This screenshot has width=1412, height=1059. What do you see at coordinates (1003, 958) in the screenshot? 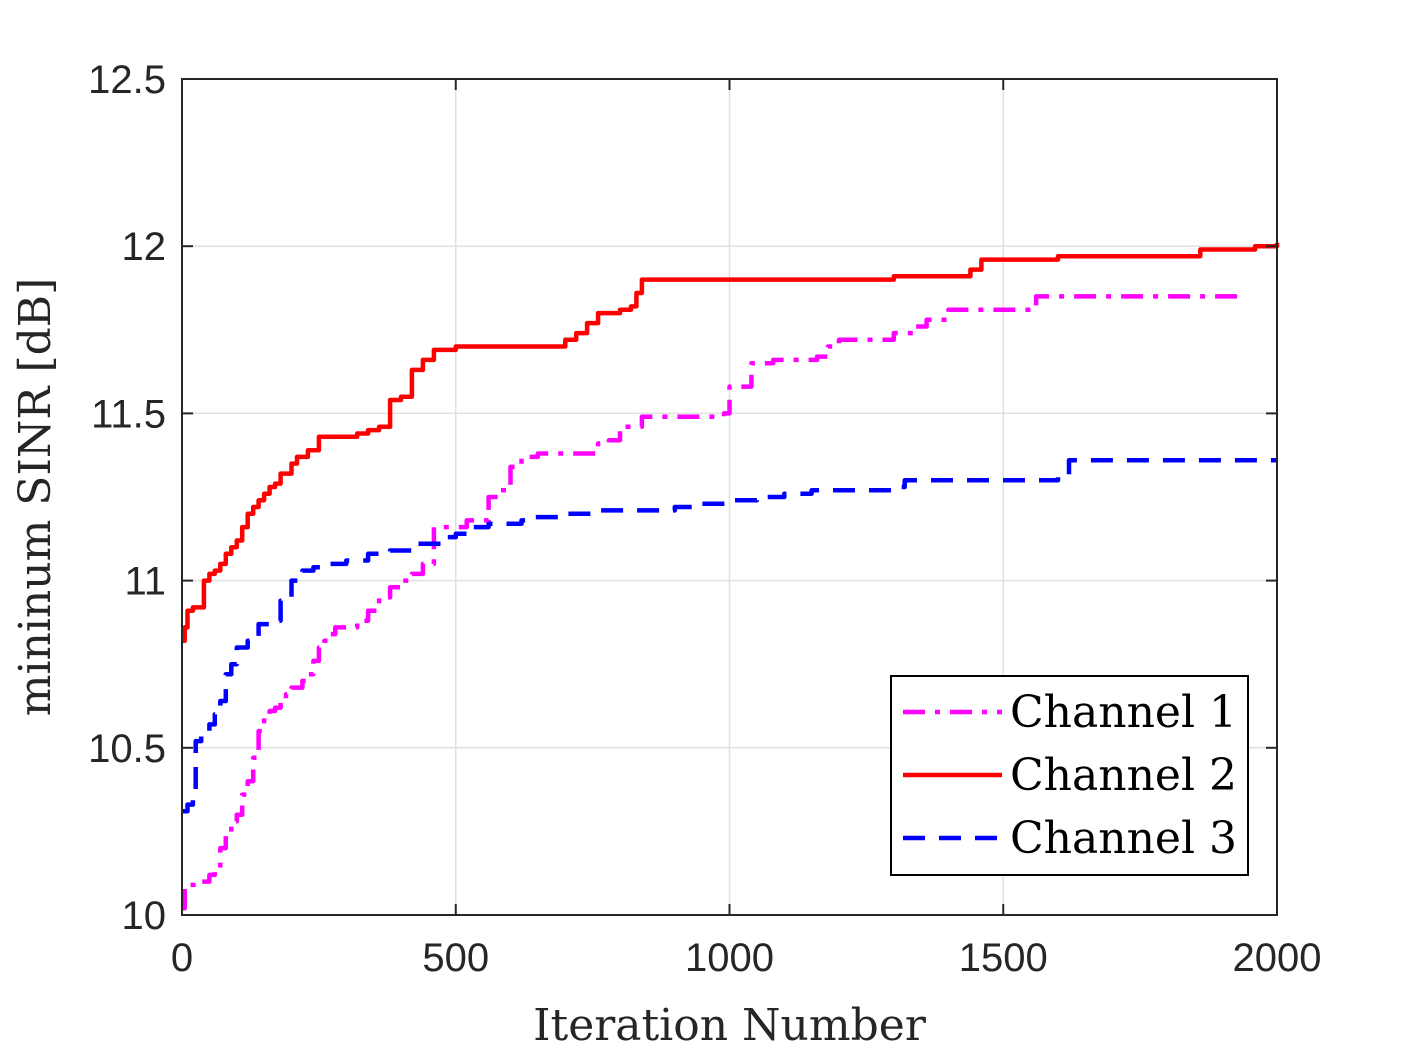
I see `x-tick-label: 1500` at bounding box center [1003, 958].